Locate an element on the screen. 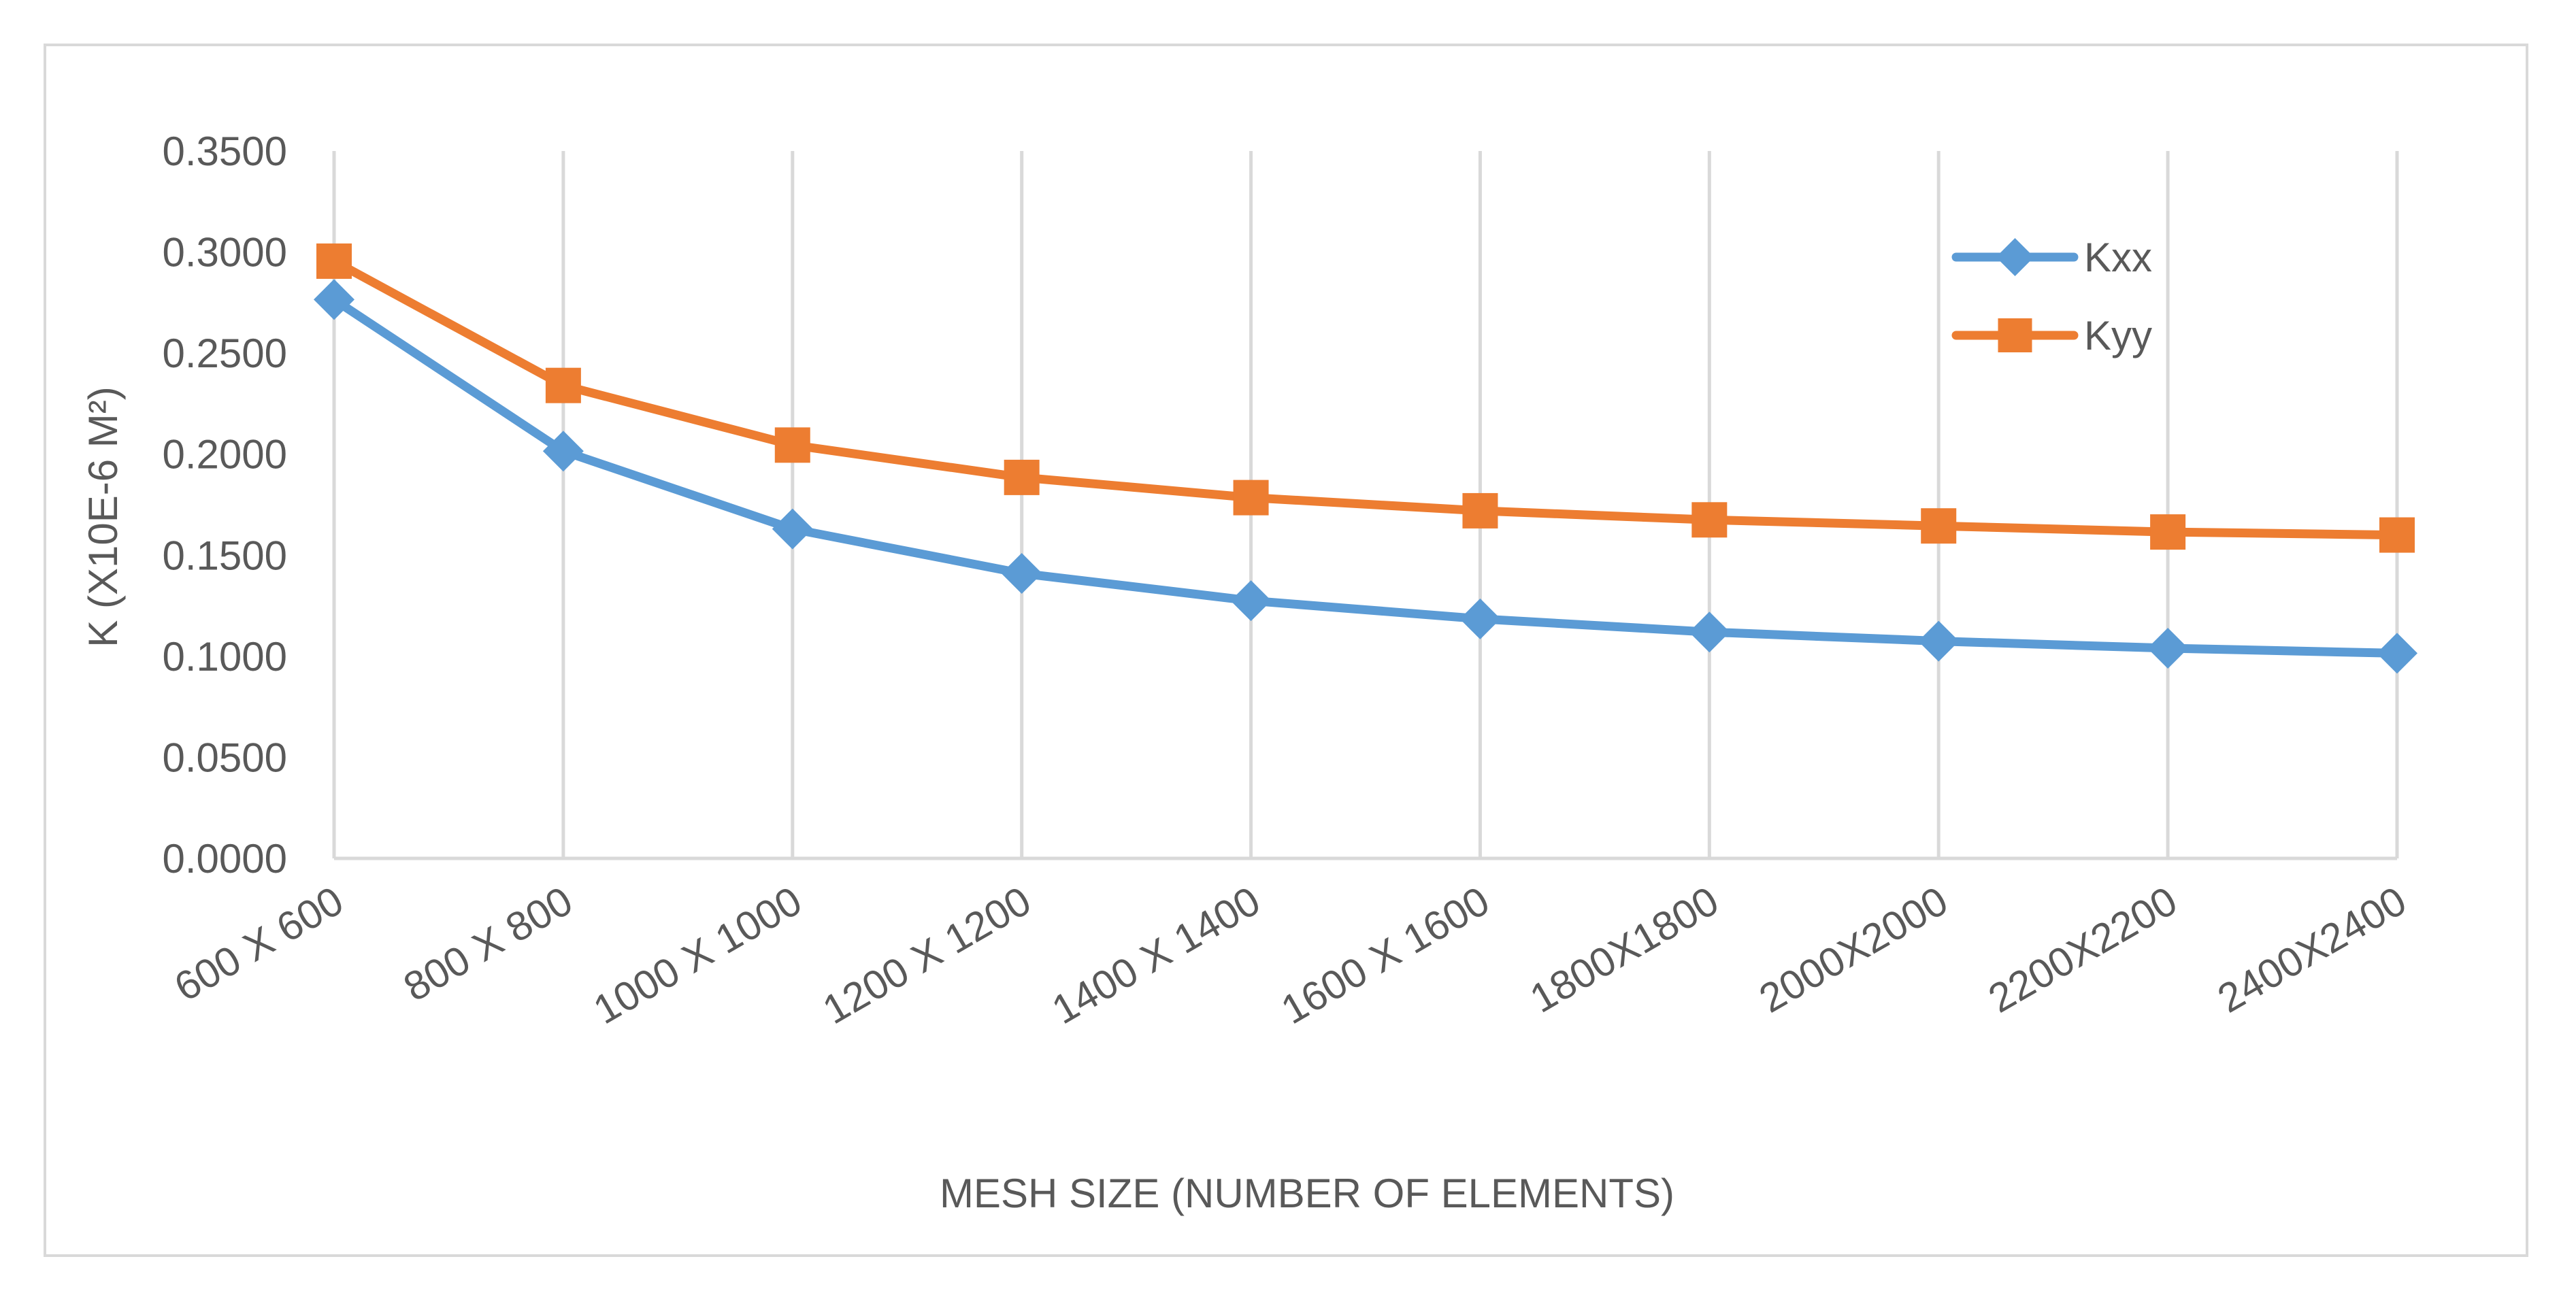  y-tick-label-5: 0.2500 is located at coordinates (224, 354).